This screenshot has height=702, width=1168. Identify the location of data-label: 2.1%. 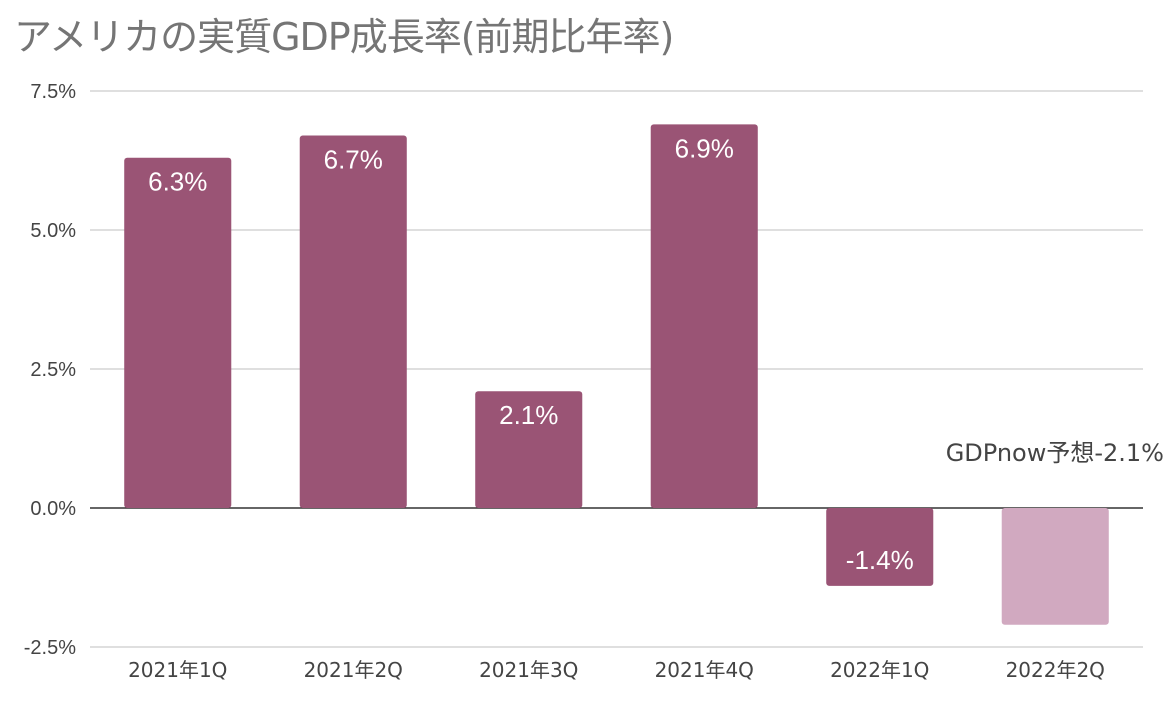
(528, 415).